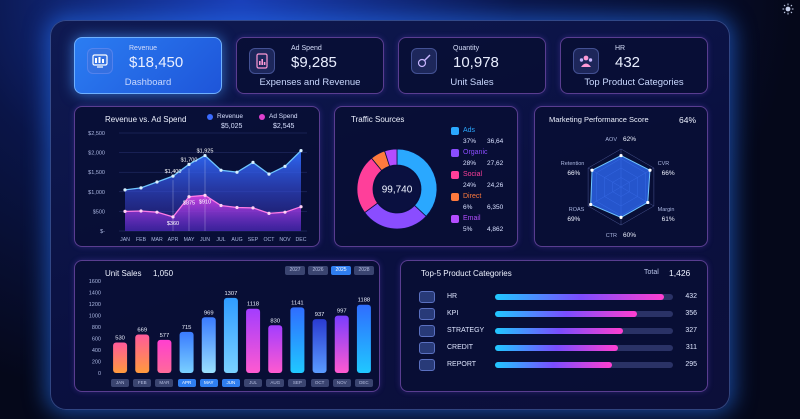 This screenshot has width=800, height=419. I want to click on kpi-card-quantity: Quantity 10,978 Unit Sales, so click(472, 65).